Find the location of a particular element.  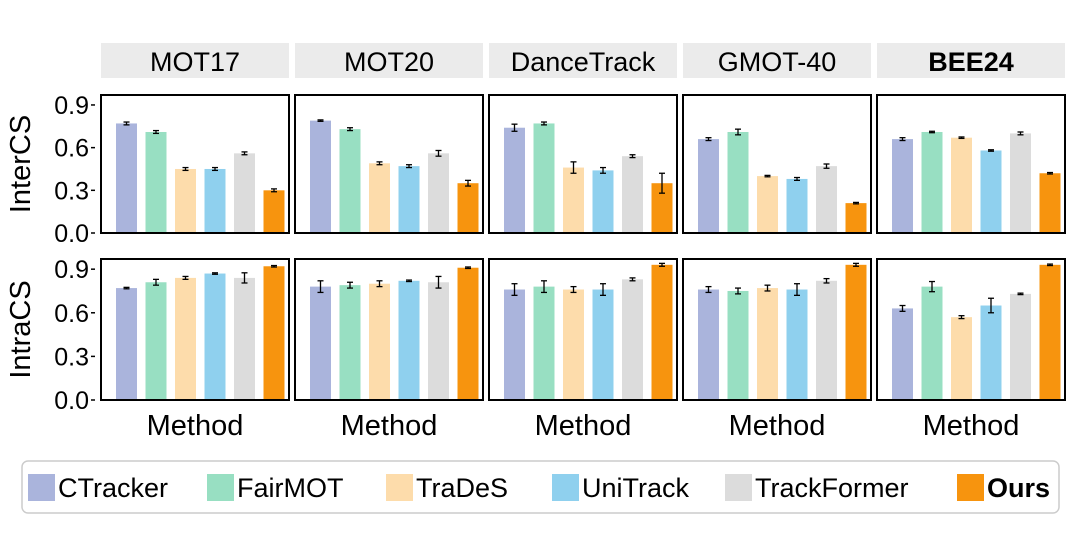

facet-label: BEE24 is located at coordinates (971, 62).